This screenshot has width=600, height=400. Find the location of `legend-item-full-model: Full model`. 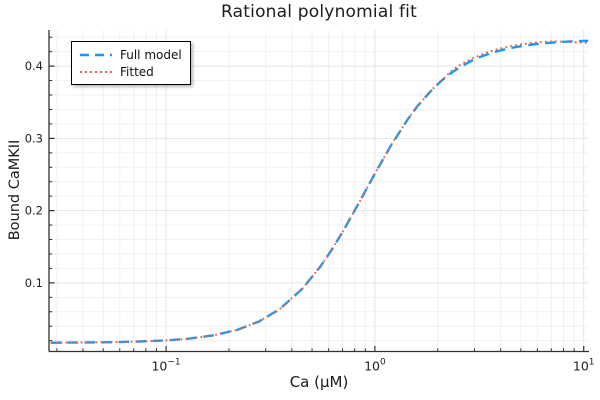

legend-item-full-model: Full model is located at coordinates (130, 54).